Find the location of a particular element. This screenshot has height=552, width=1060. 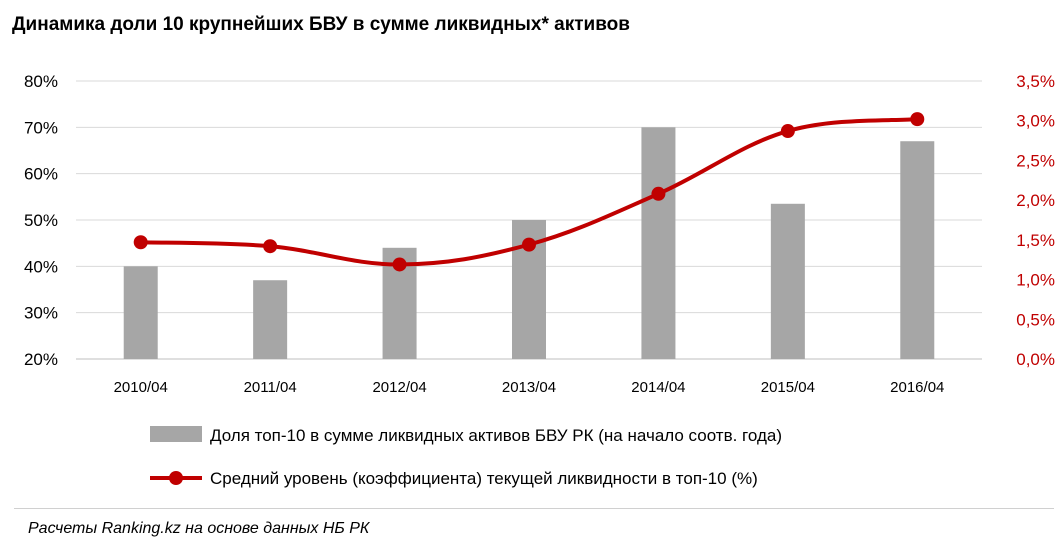

left-tick-label: 40% is located at coordinates (41, 266).